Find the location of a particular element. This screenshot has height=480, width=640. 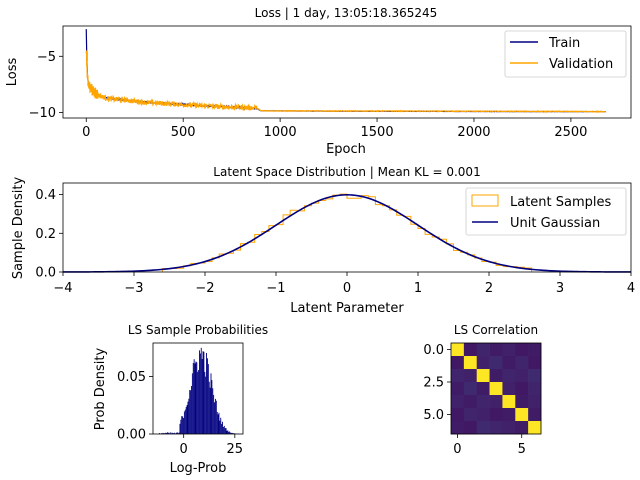

loss-title: Loss | 1 day, 13:05:18.365245 is located at coordinates (346, 13).